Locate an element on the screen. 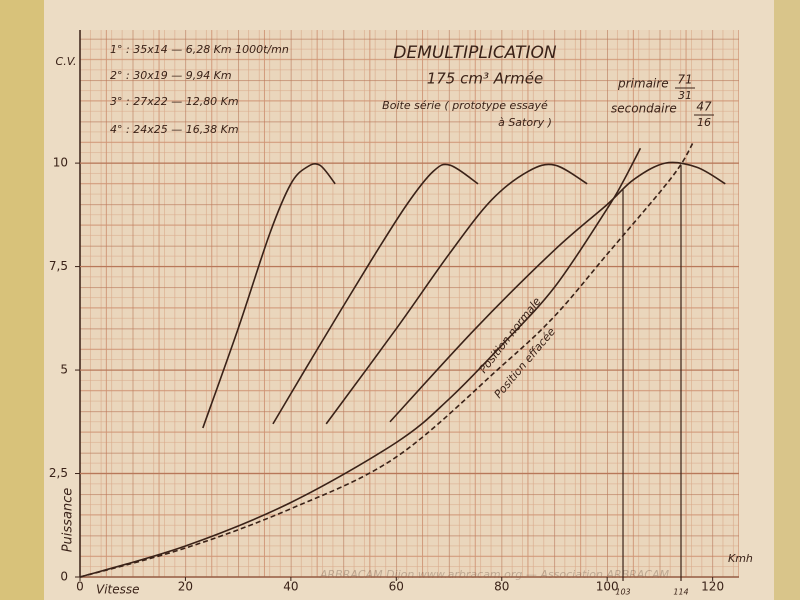  x-unit: Kmh is located at coordinates (740, 558).